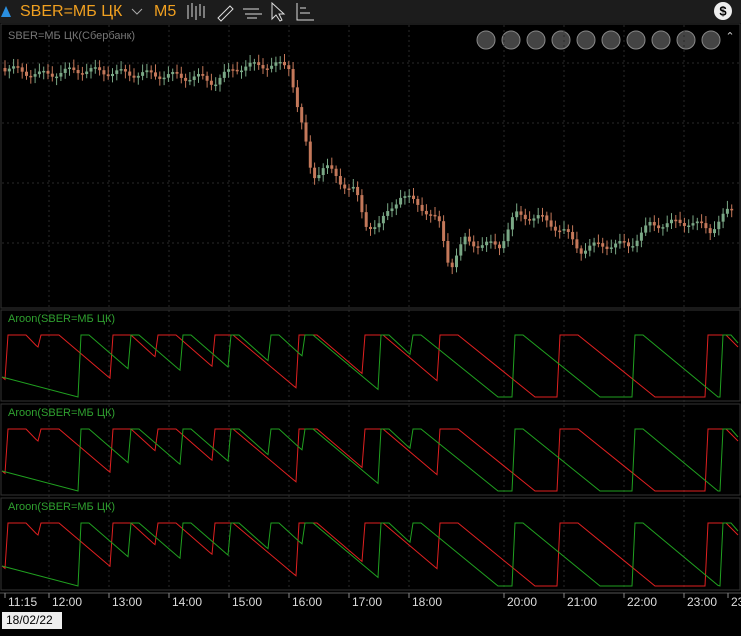 The image size is (741, 636). I want to click on dropdown, so click(137, 11).